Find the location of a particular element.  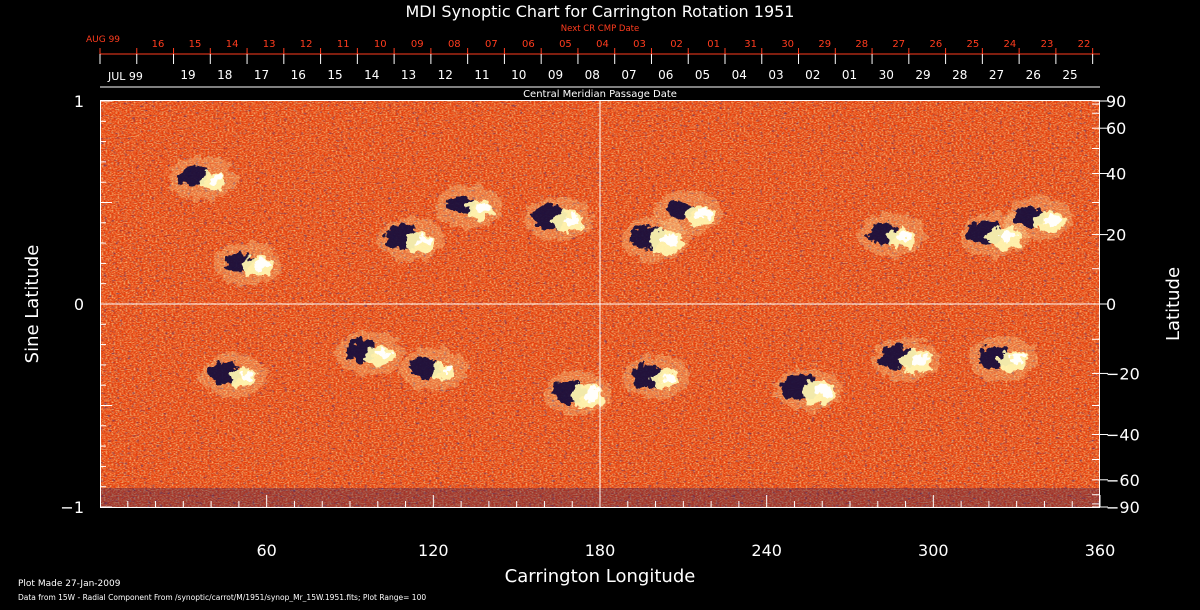

y-right-tick-label: 40 is located at coordinates (1116, 174).